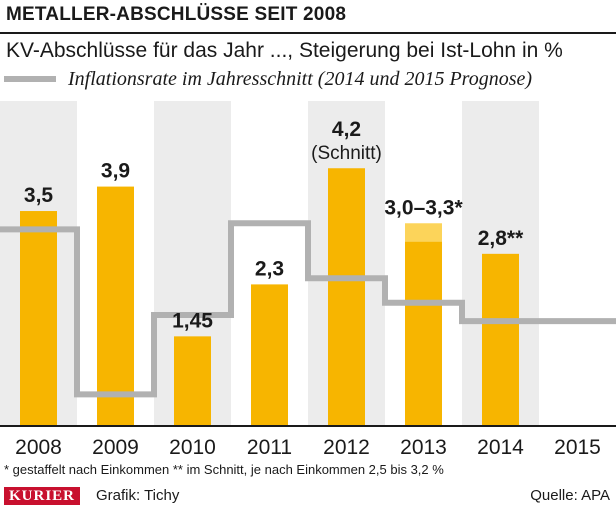  What do you see at coordinates (346, 153) in the screenshot?
I see `data-label: (Schnitt)` at bounding box center [346, 153].